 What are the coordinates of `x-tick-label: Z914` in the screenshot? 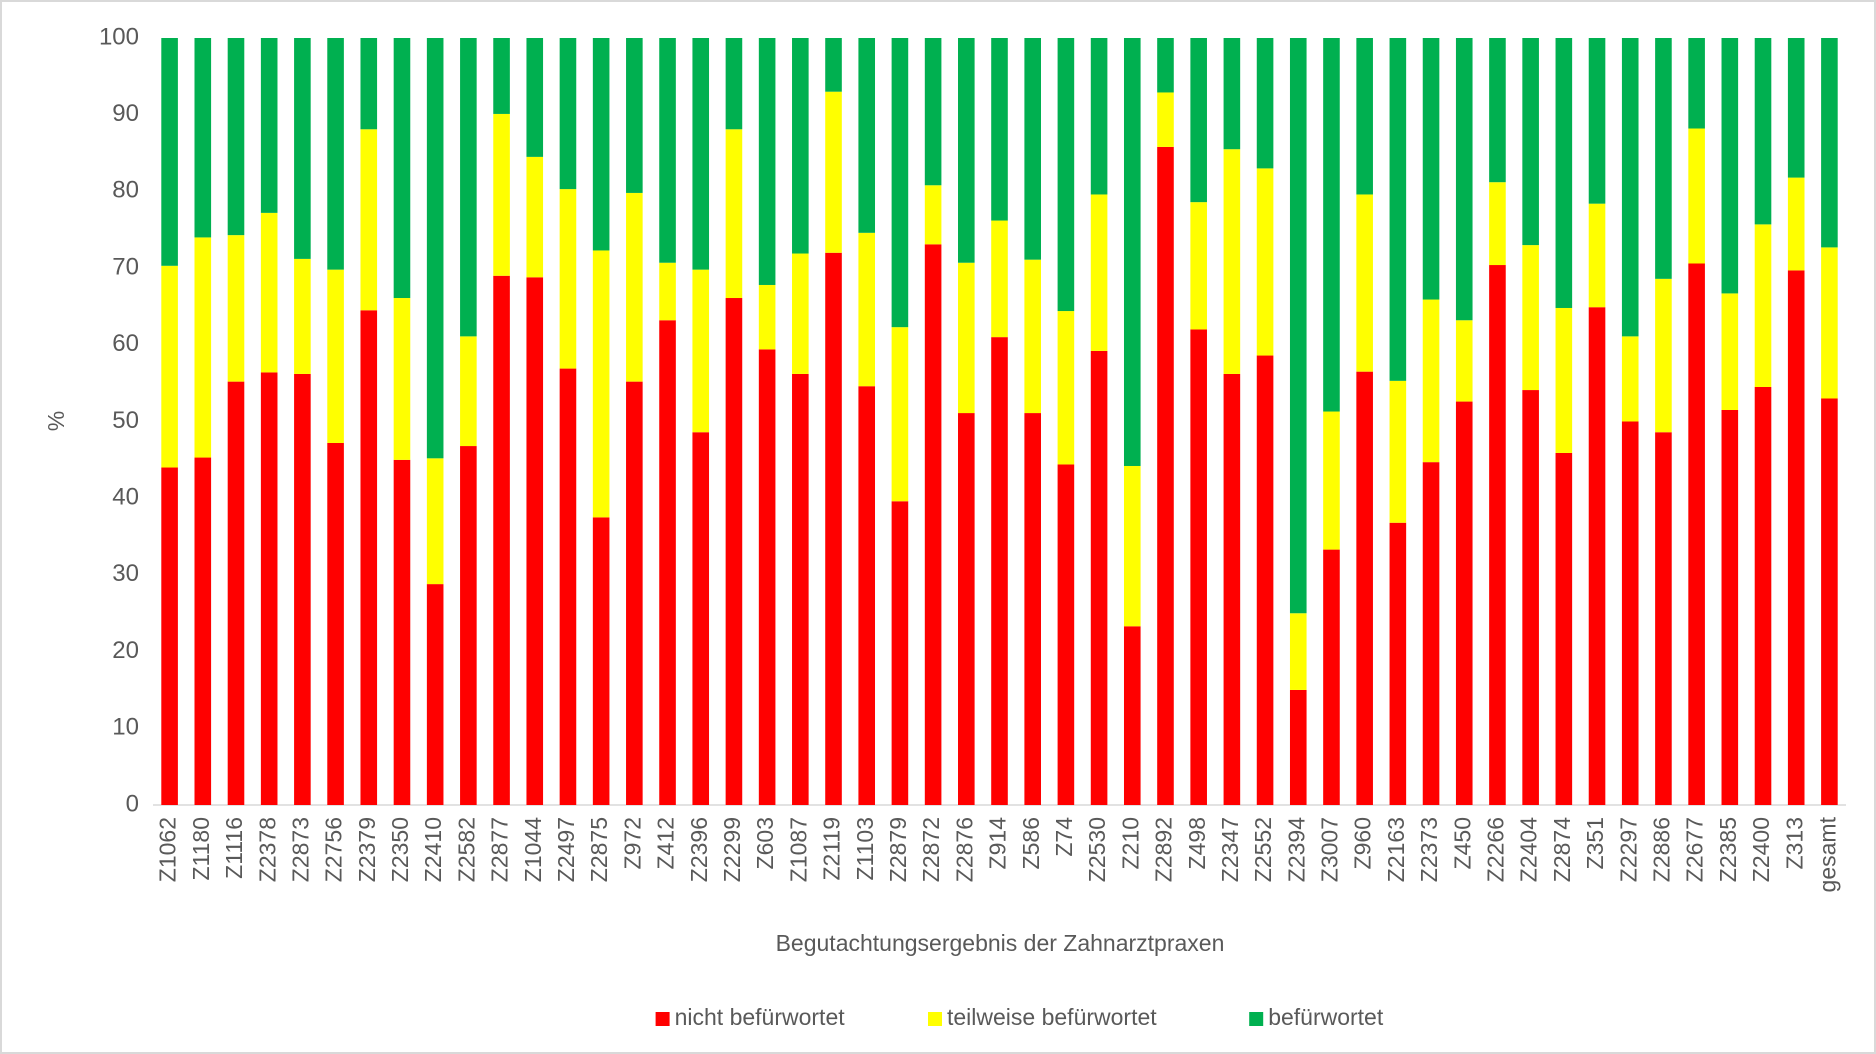 It's located at (998, 843).